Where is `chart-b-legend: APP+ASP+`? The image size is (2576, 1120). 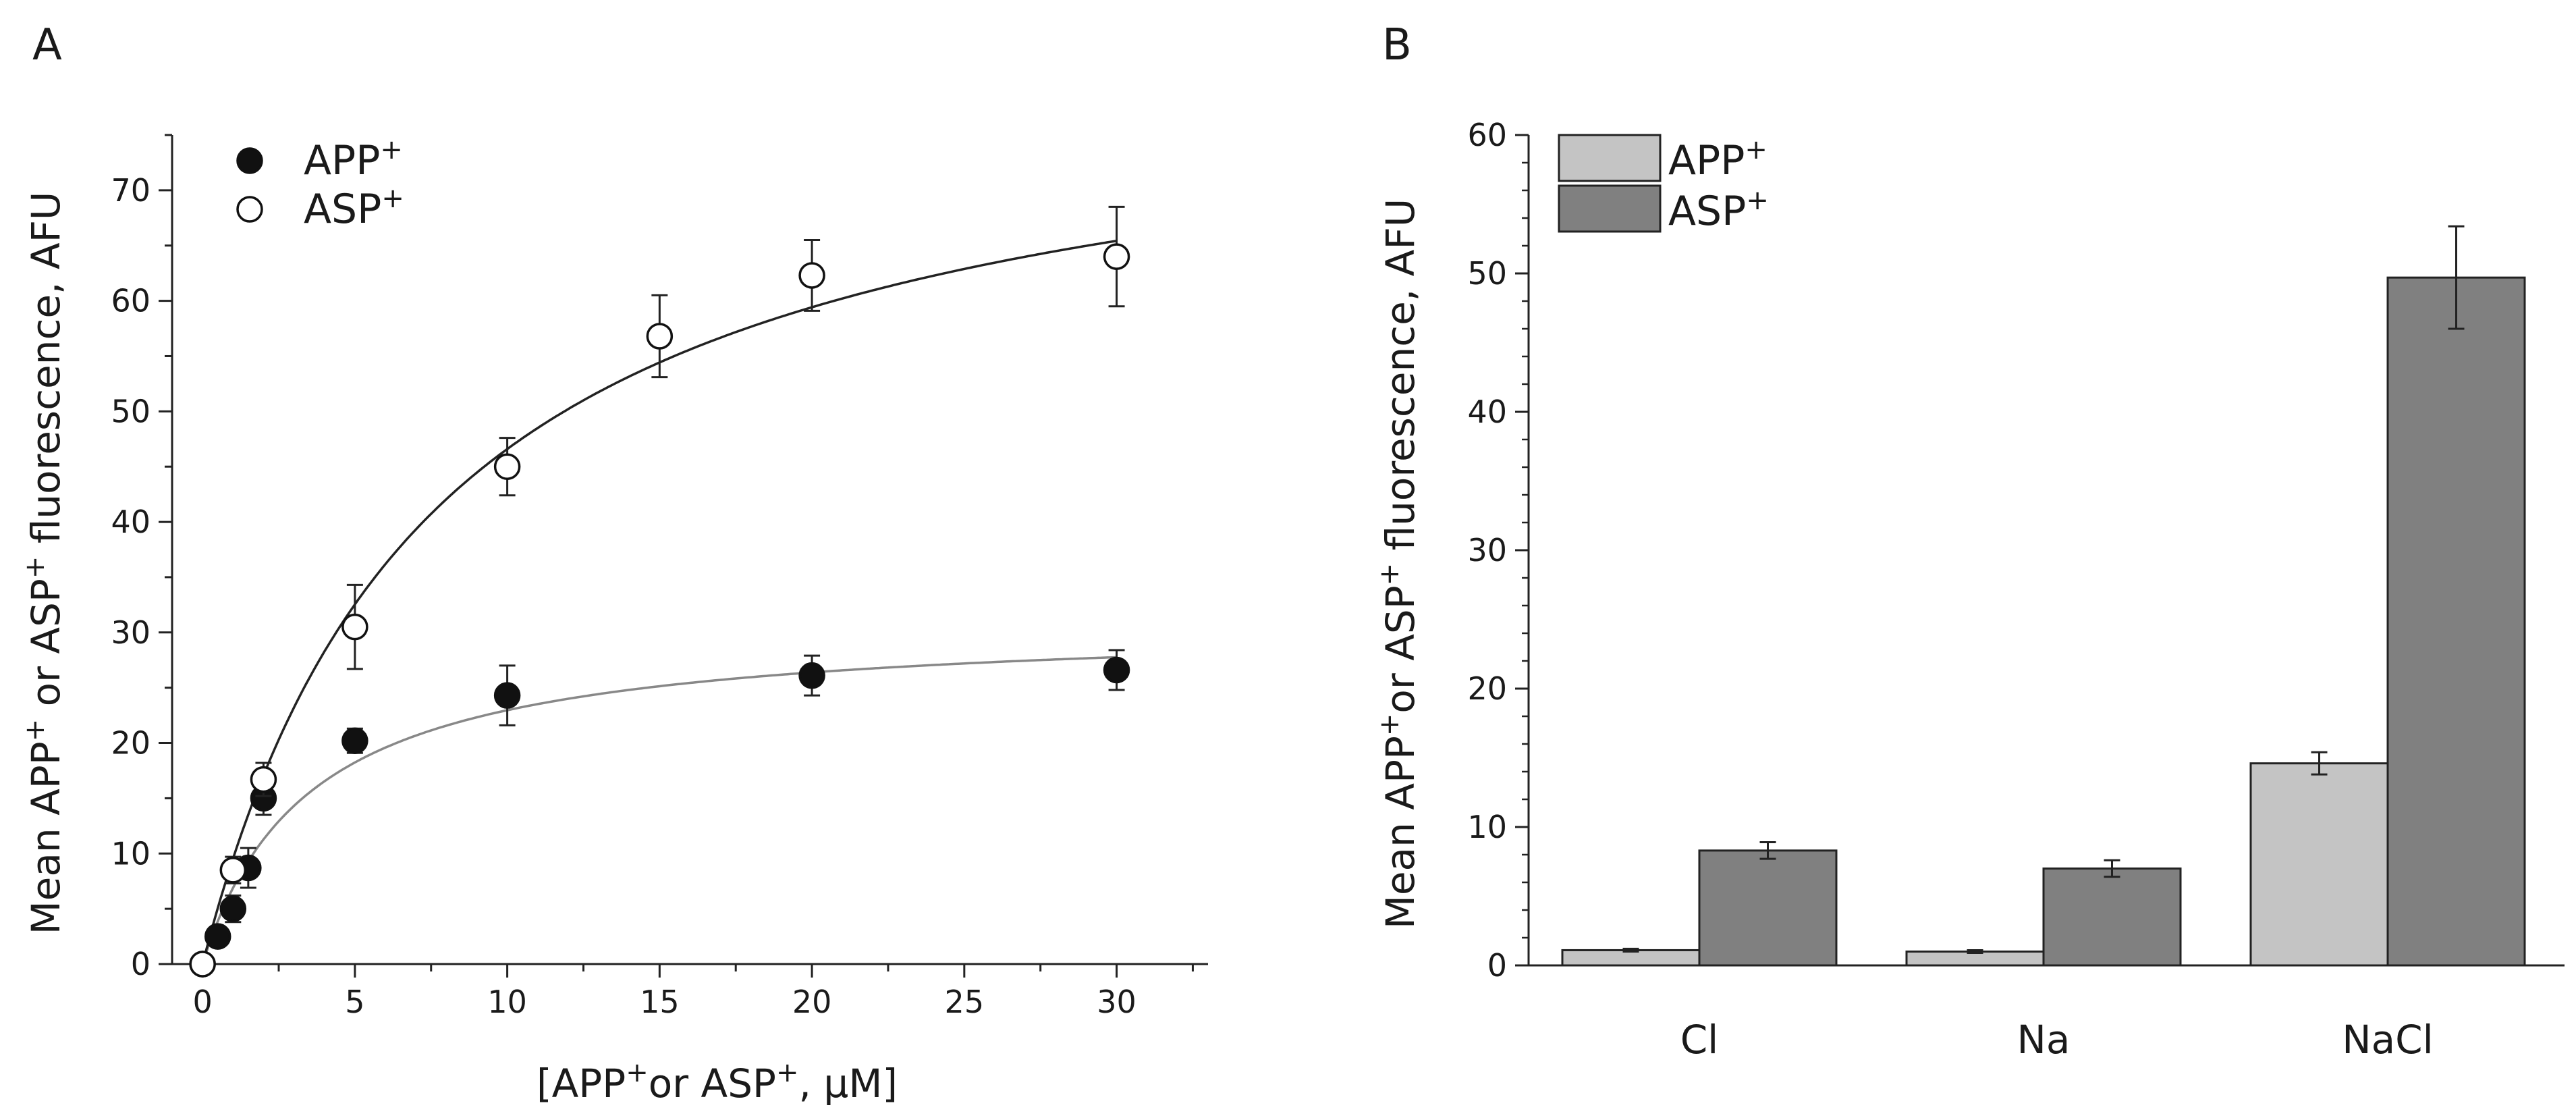
chart-b-legend: APP+ASP+ is located at coordinates (1663, 184).